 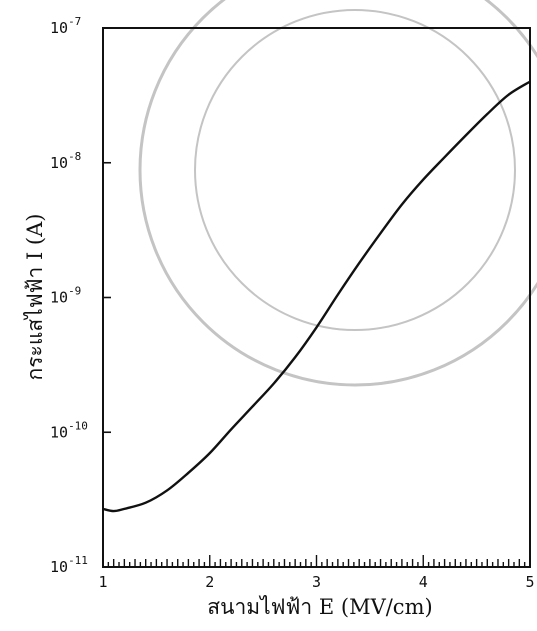 What do you see at coordinates (78, 425) in the screenshot?
I see `y-tick-exponent: -10` at bounding box center [78, 425].